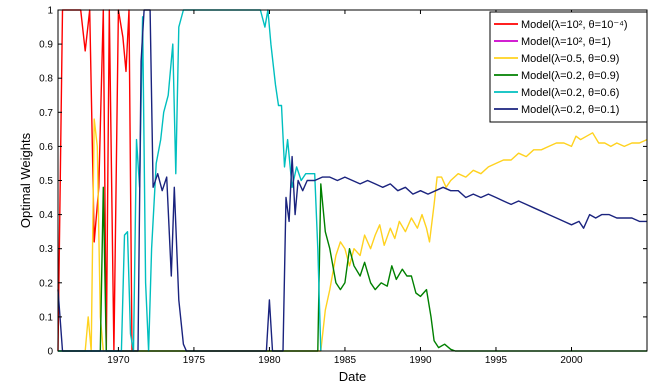 The height and width of the screenshot is (386, 648). Describe the element at coordinates (570, 76) in the screenshot. I see `legend-label: Model(λ=0.2, θ=0.9)` at that location.